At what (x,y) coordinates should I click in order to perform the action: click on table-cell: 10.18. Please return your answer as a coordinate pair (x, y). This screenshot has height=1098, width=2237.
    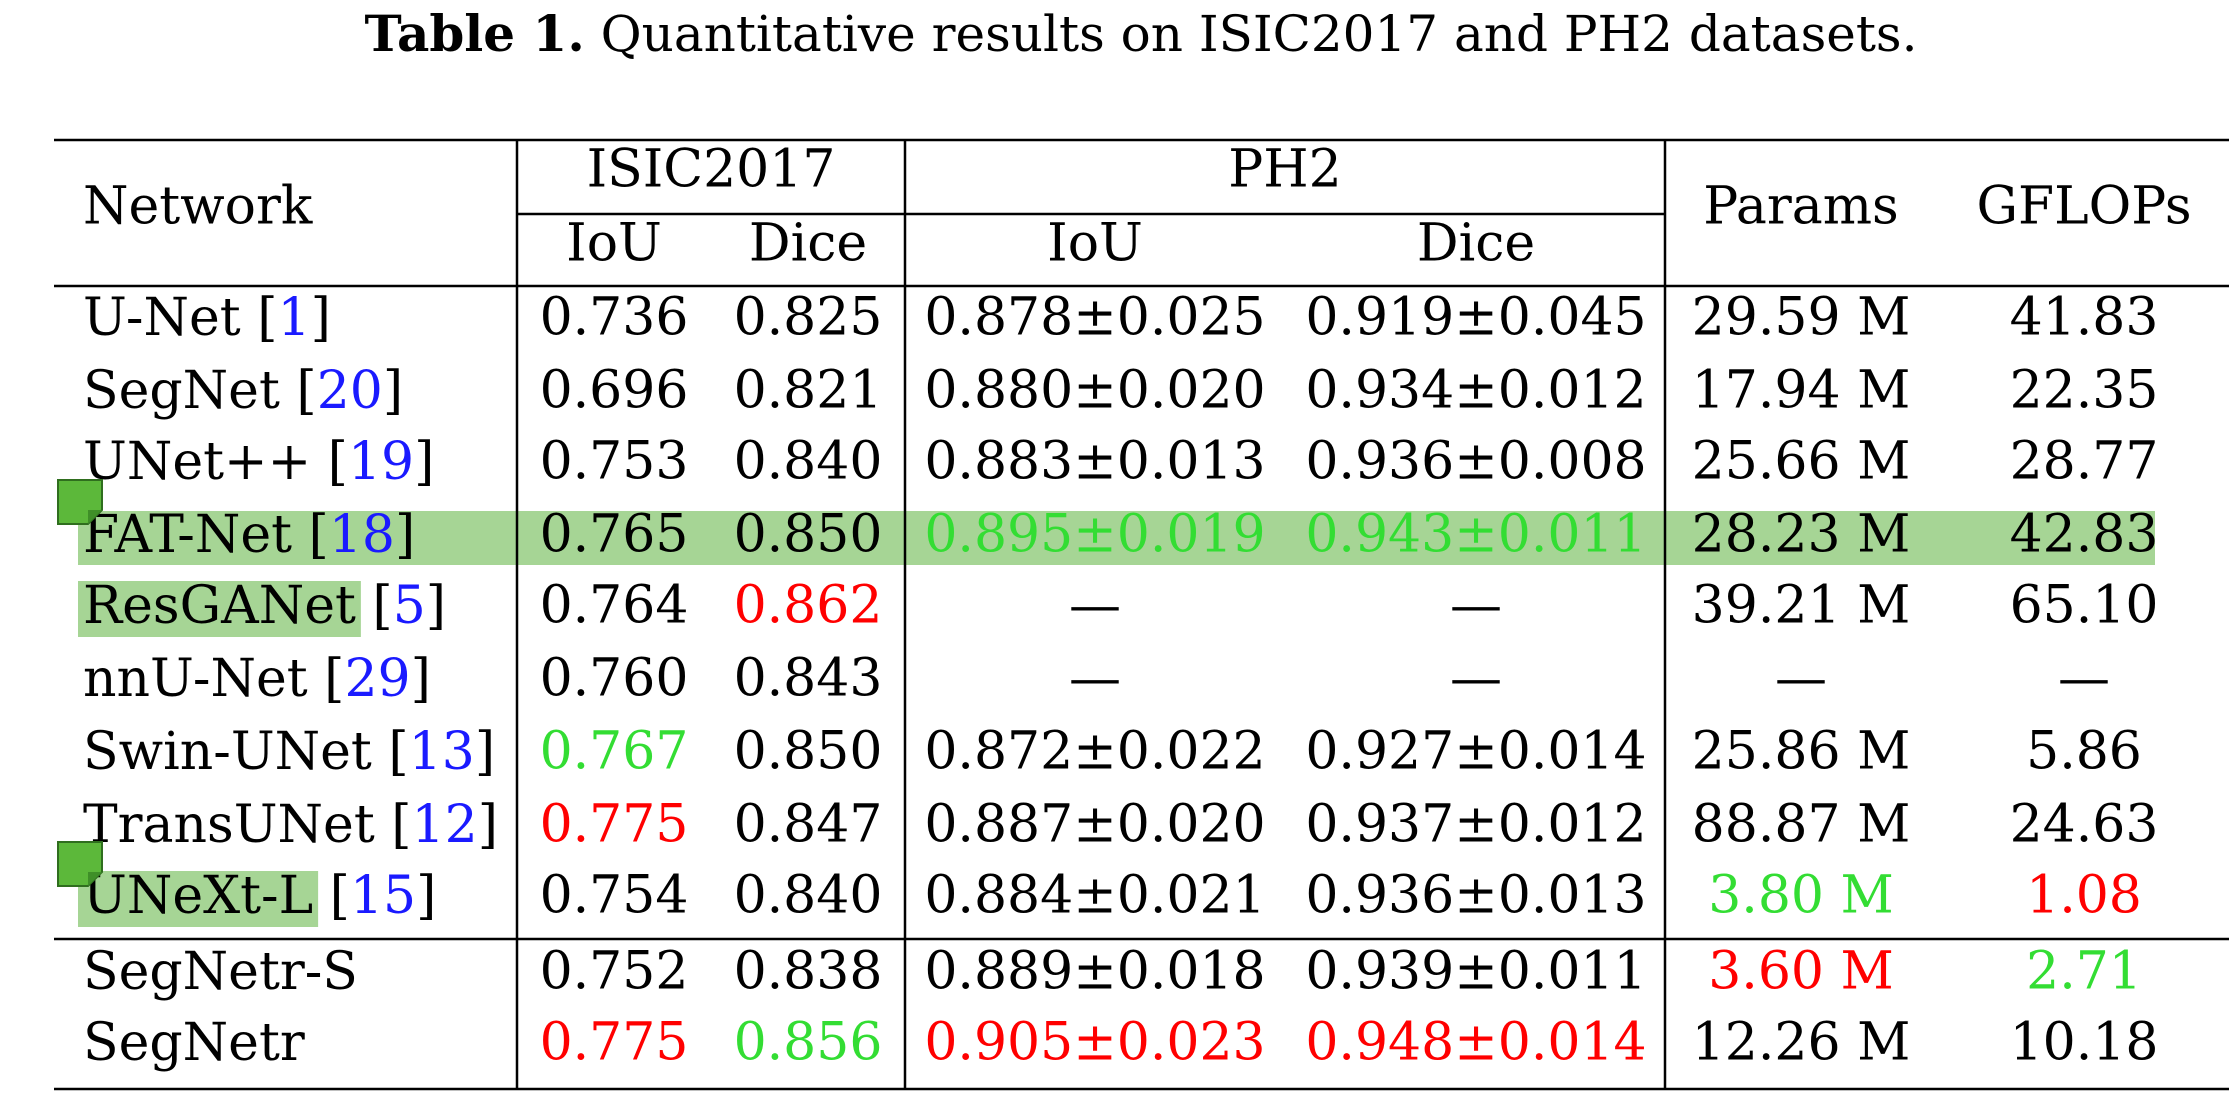
    Looking at the image, I should click on (2084, 1043).